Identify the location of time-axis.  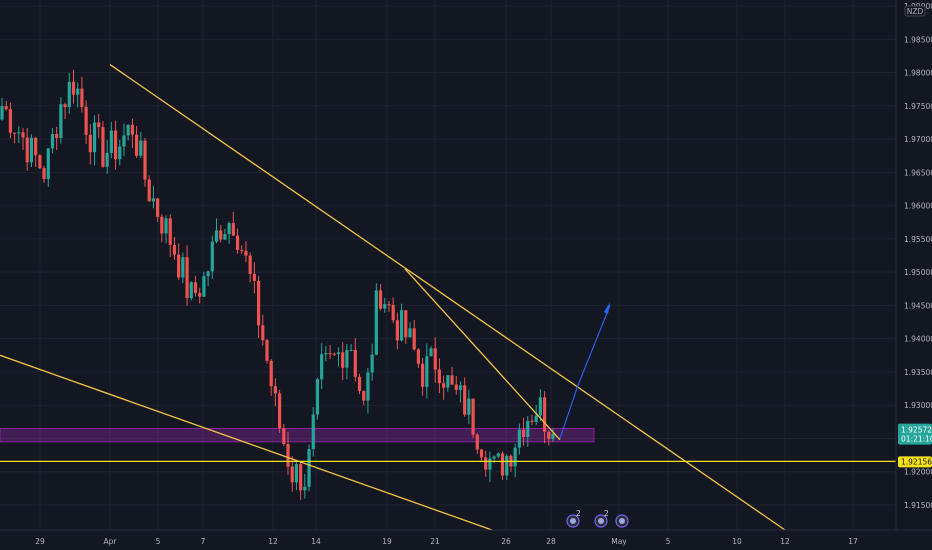
(448, 540).